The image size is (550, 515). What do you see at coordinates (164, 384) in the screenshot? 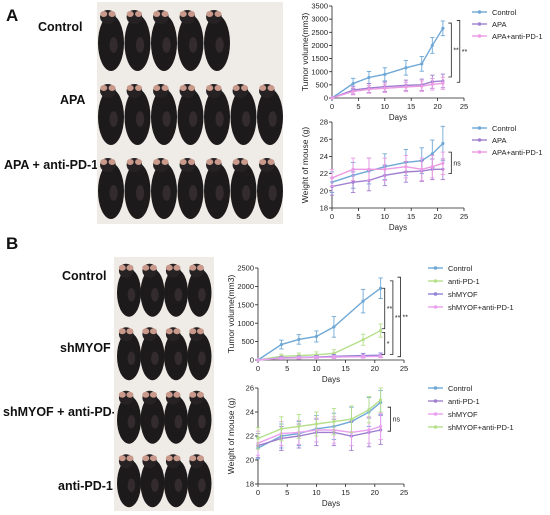
I see `mouse-photo-panel-b` at bounding box center [164, 384].